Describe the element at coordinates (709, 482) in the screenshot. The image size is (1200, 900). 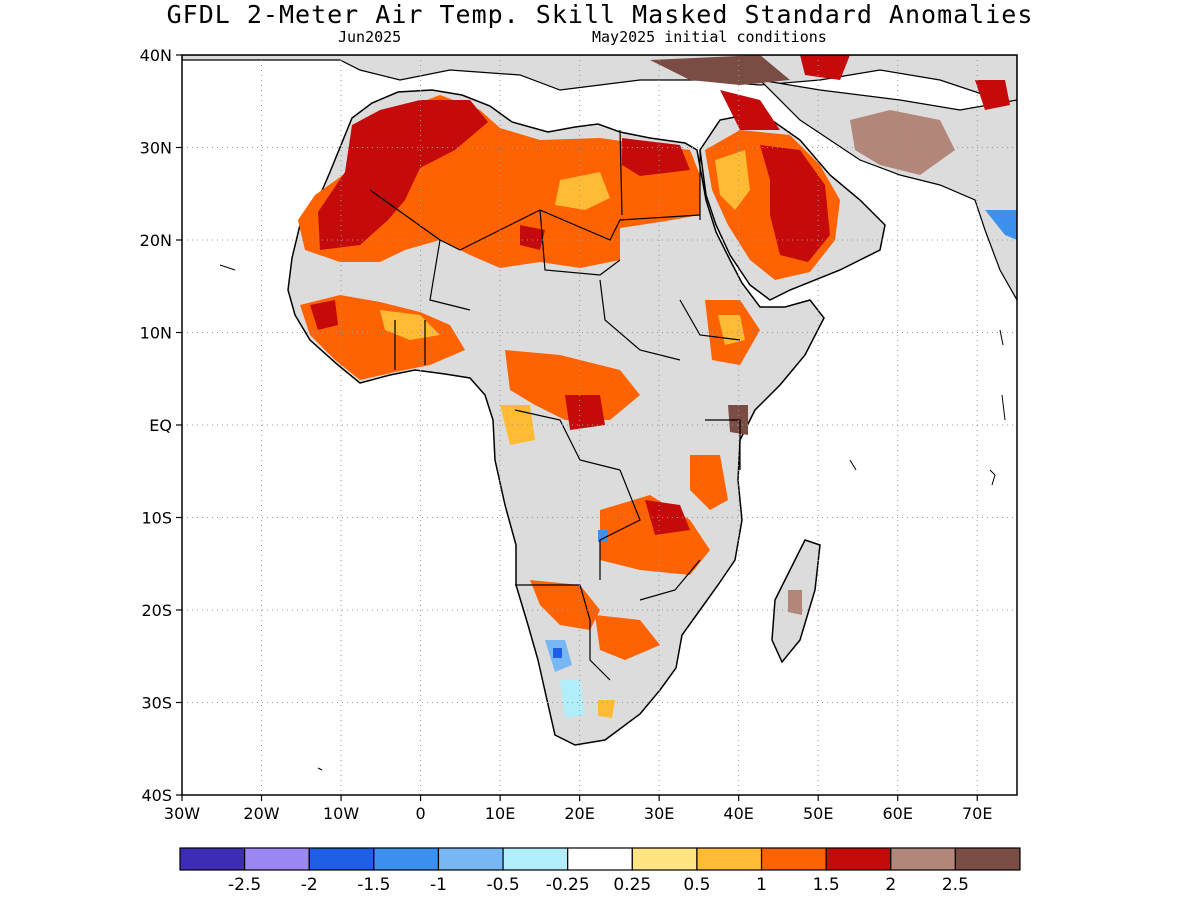
I see `east-africa-warm` at that location.